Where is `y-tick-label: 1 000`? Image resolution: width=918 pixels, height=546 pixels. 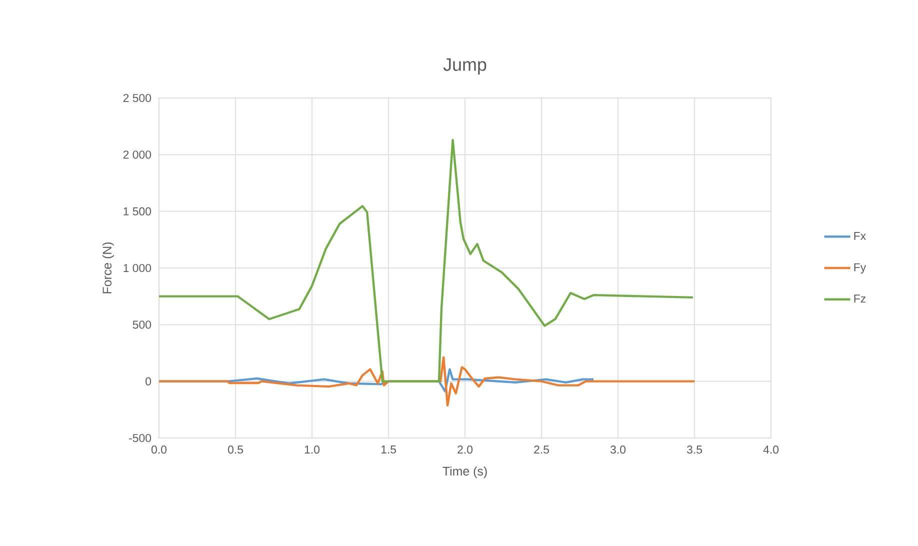
y-tick-label: 1 000 is located at coordinates (138, 268).